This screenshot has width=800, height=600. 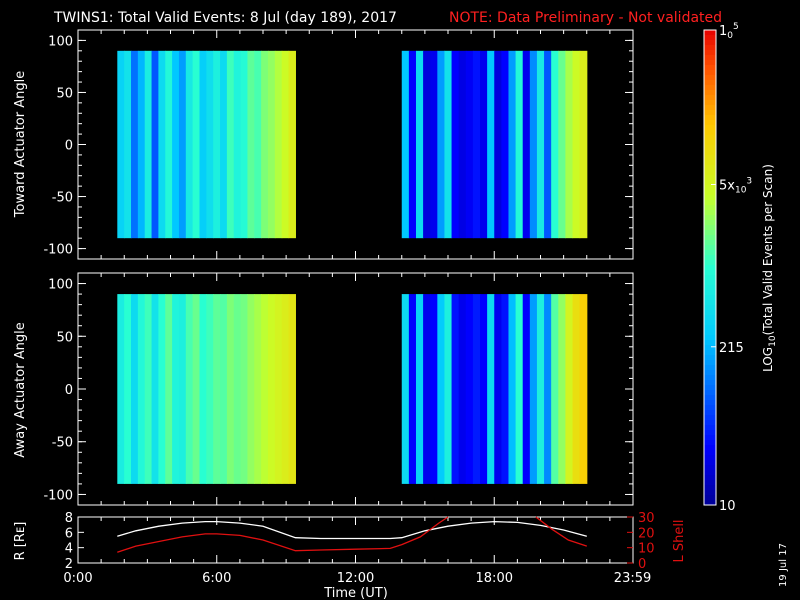 I want to click on y-tick-label: 2, so click(x=69, y=564).